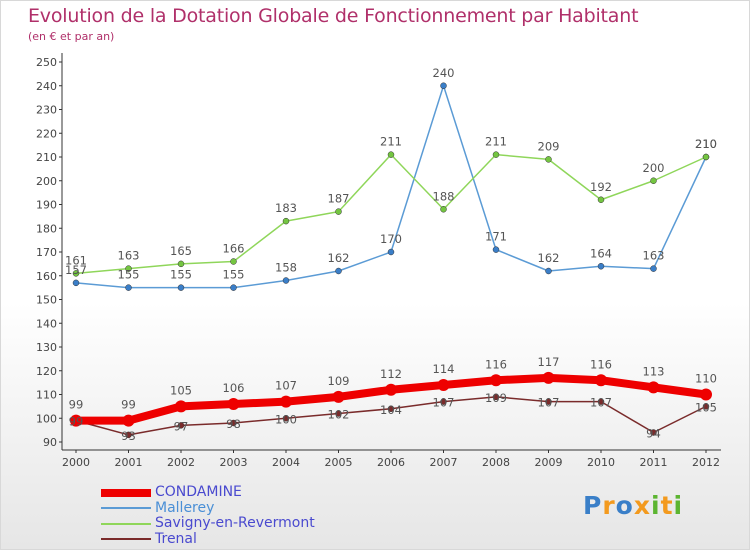 This screenshot has height=550, width=750. Describe the element at coordinates (181, 251) in the screenshot. I see `data-label-savigny-en-revermont: 165` at that location.